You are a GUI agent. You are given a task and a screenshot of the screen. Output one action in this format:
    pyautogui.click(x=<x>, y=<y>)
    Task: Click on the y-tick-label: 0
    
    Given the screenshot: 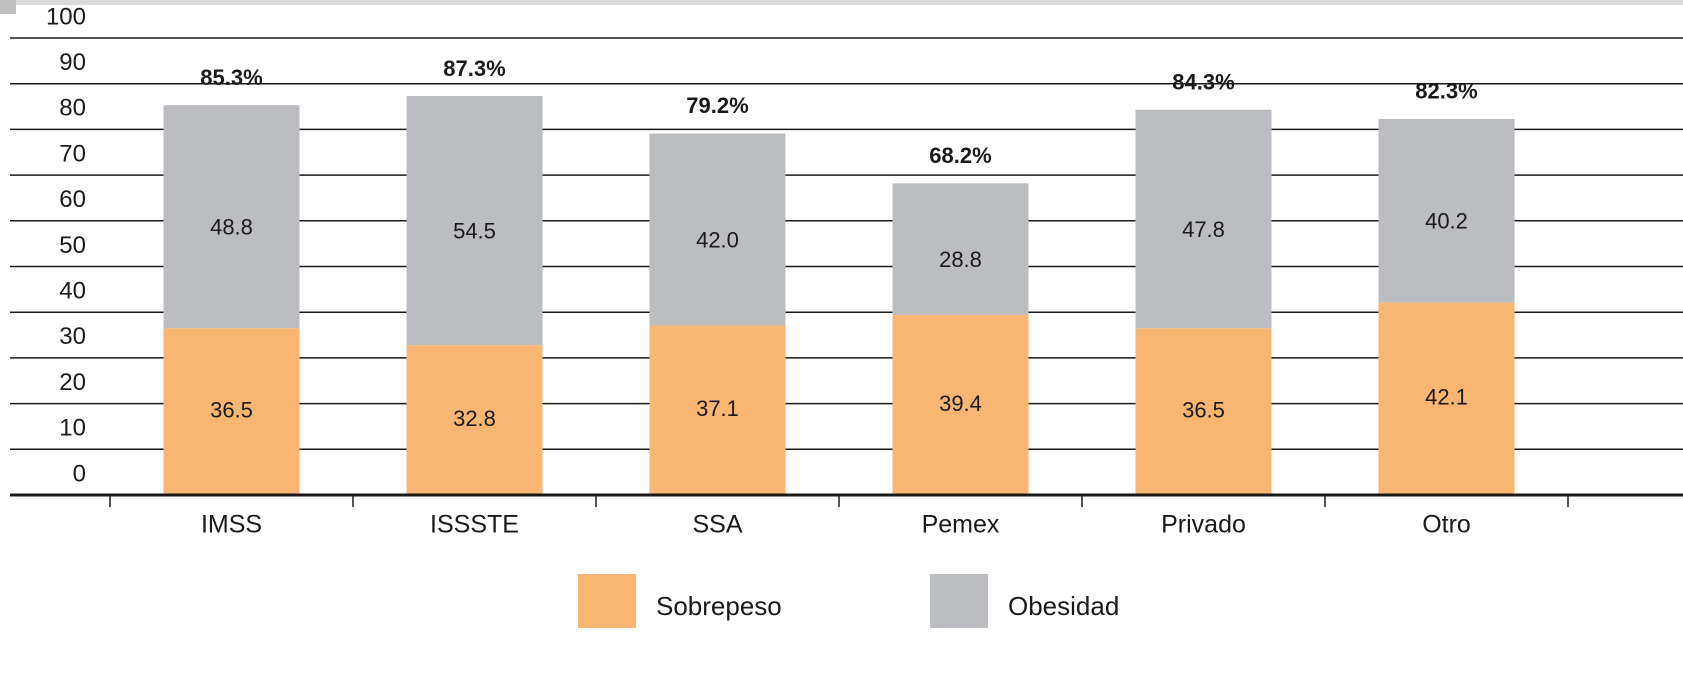 What is the action you would take?
    pyautogui.click(x=79, y=473)
    